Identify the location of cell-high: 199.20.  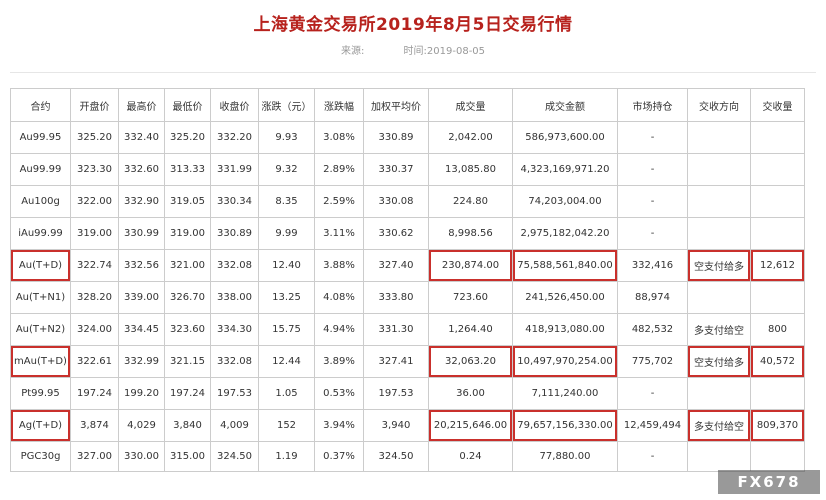
(141, 393).